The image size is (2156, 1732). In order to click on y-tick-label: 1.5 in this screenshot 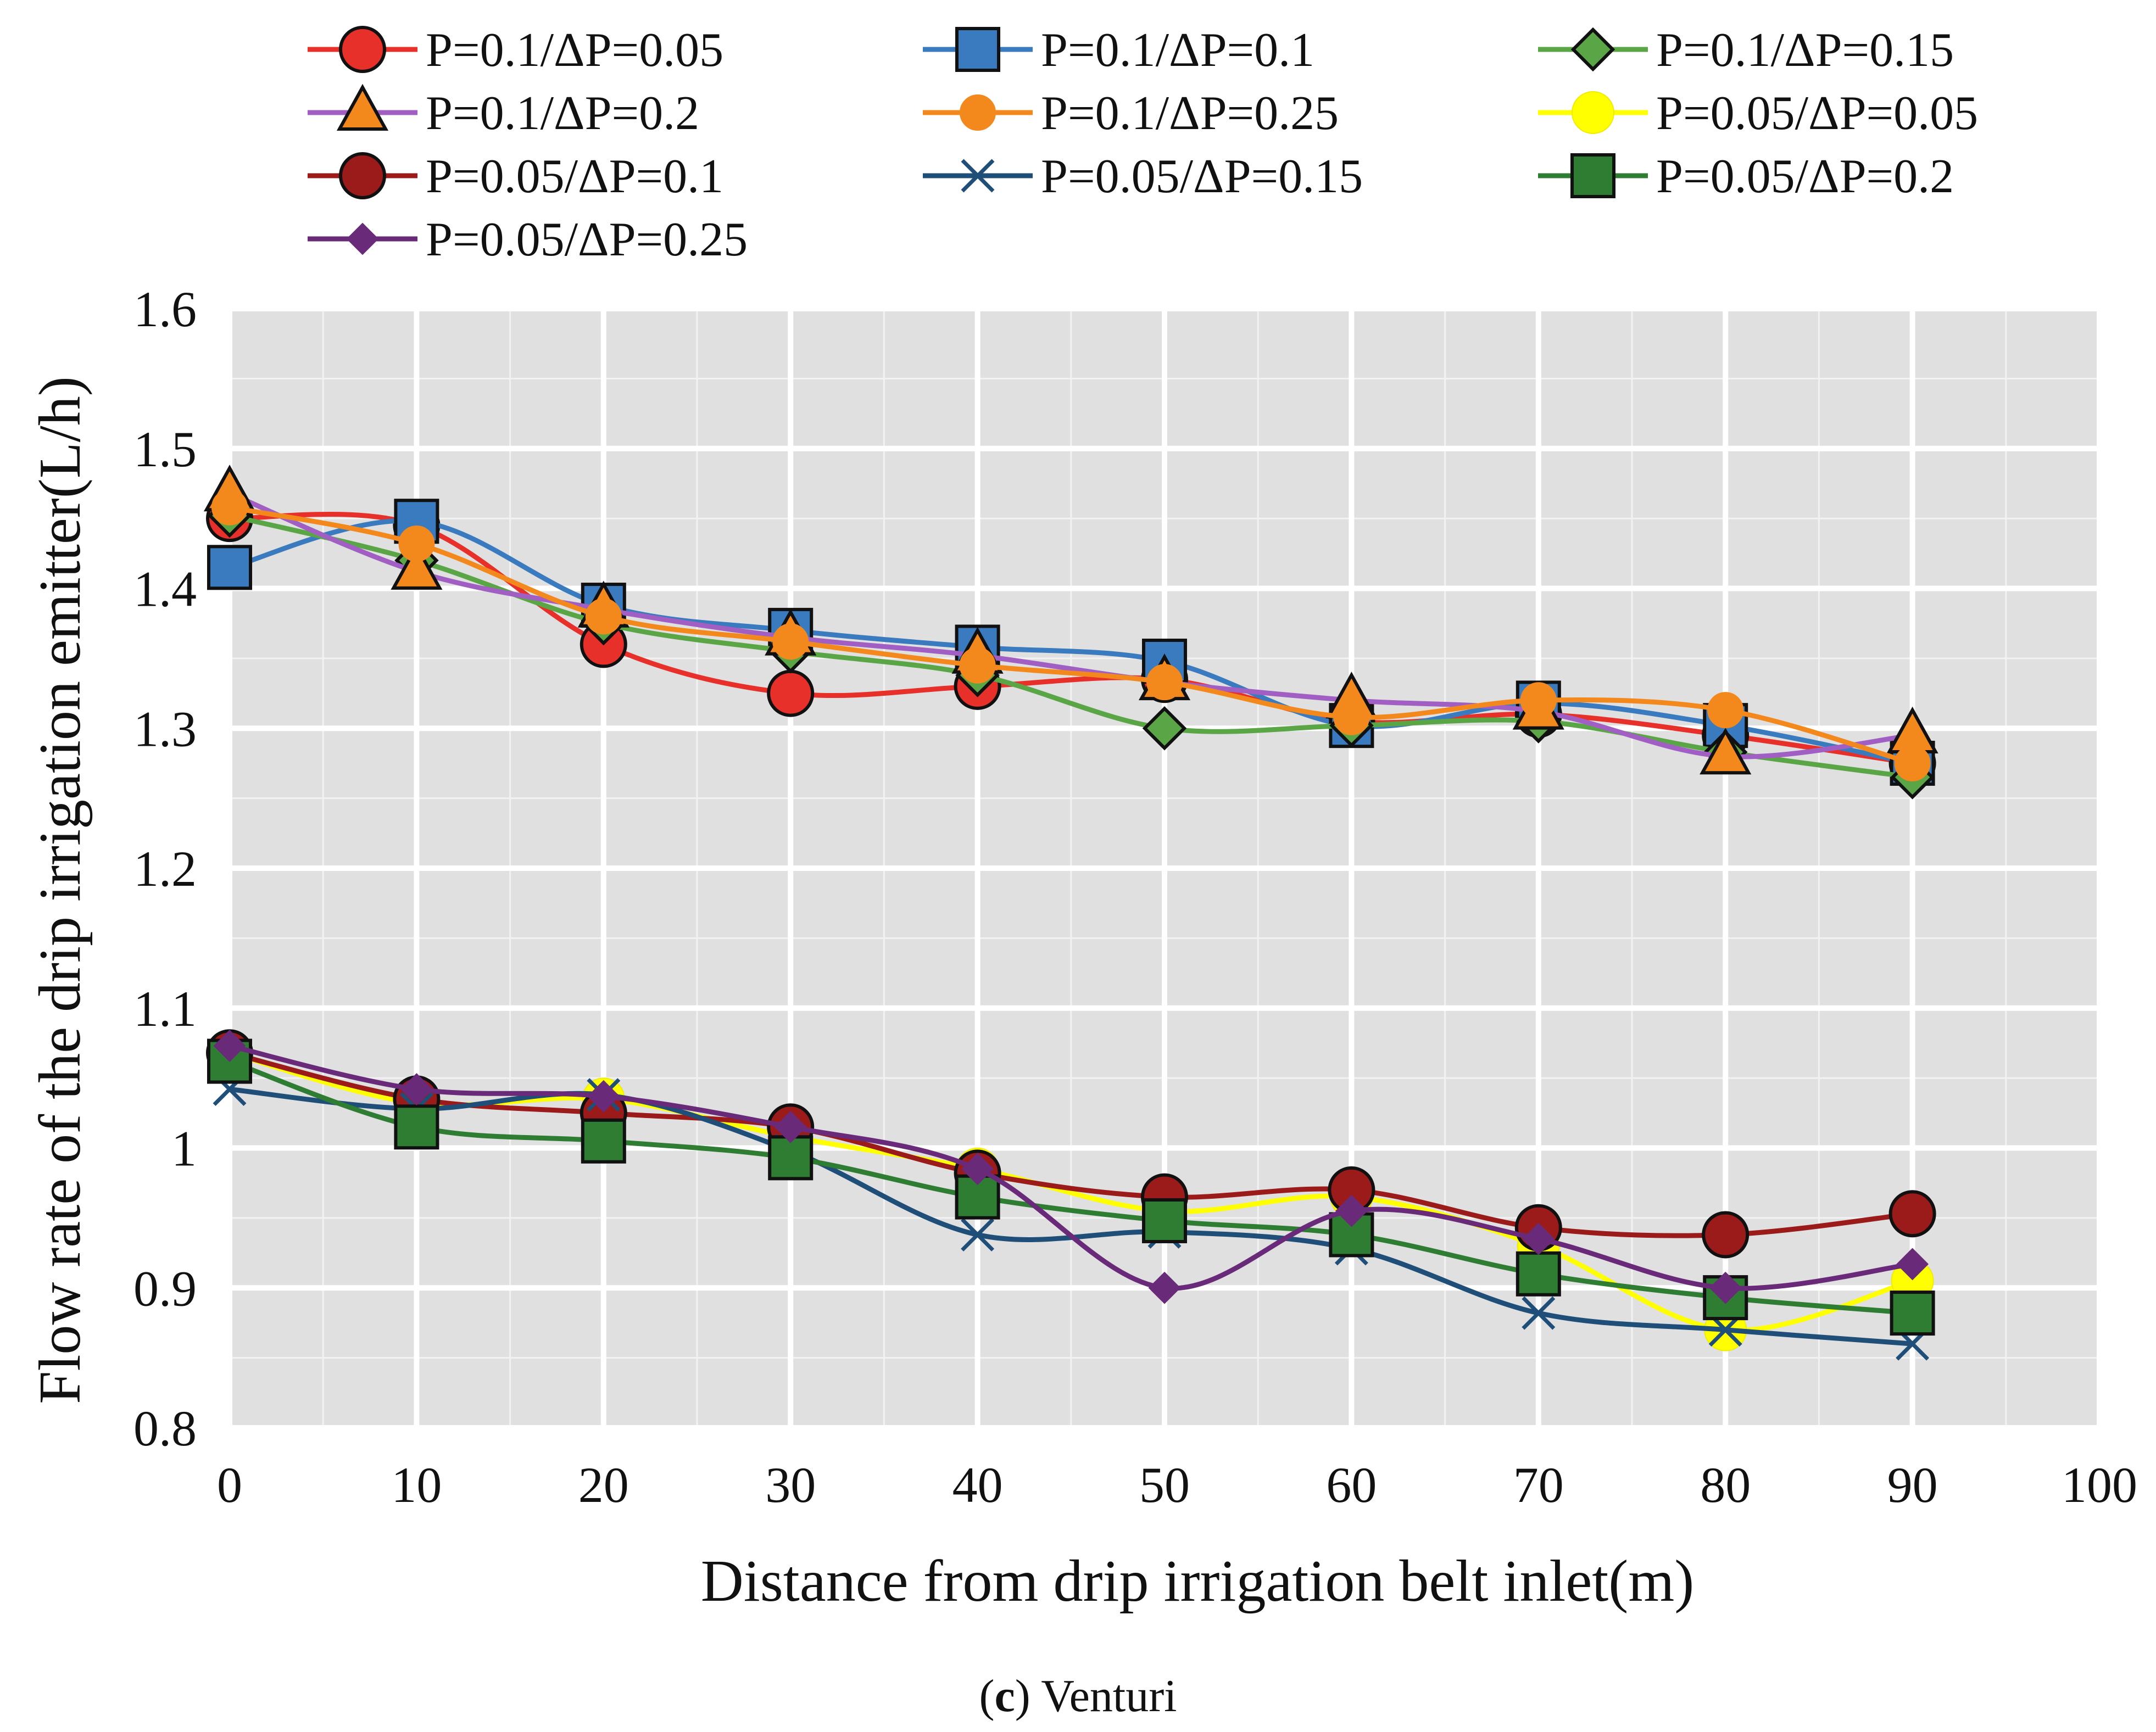, I will do `click(165, 449)`.